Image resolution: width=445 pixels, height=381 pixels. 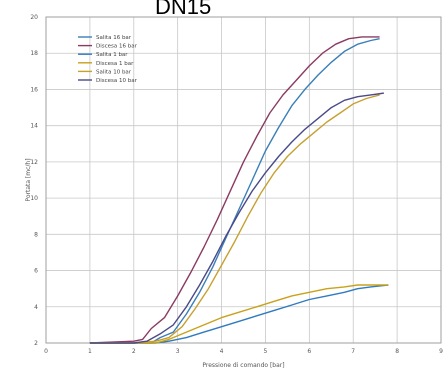 What do you see at coordinates (34, 198) in the screenshot?
I see `y-tick-label: 10` at bounding box center [34, 198].